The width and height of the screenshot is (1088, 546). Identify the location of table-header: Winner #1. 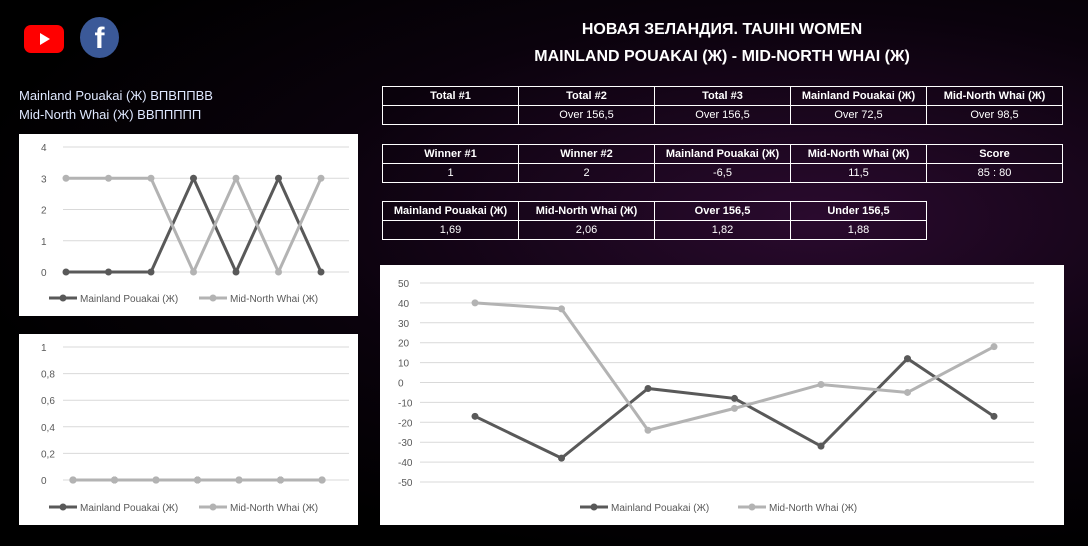
(450, 154).